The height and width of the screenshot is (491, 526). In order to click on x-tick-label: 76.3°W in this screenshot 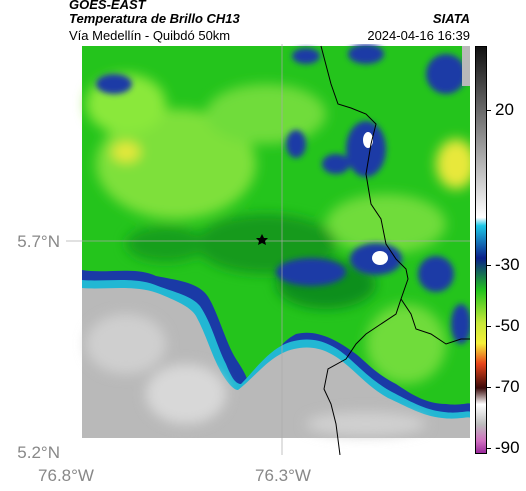, I will do `click(283, 475)`.